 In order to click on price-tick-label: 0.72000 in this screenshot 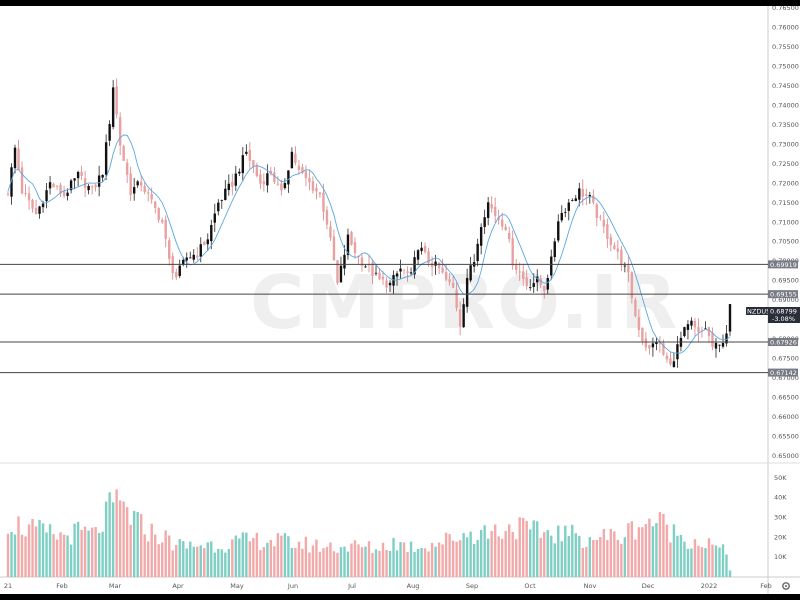, I will do `click(785, 183)`.